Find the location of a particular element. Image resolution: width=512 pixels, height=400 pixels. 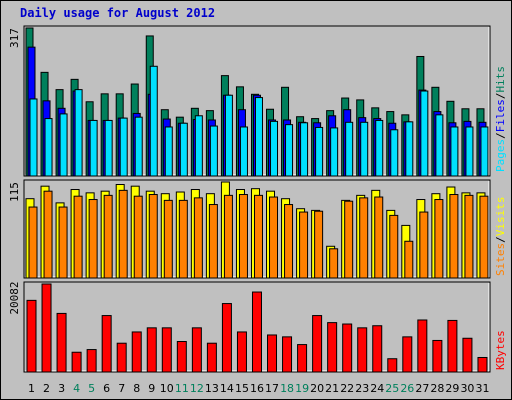

day-label-6: 6 is located at coordinates (106, 388).